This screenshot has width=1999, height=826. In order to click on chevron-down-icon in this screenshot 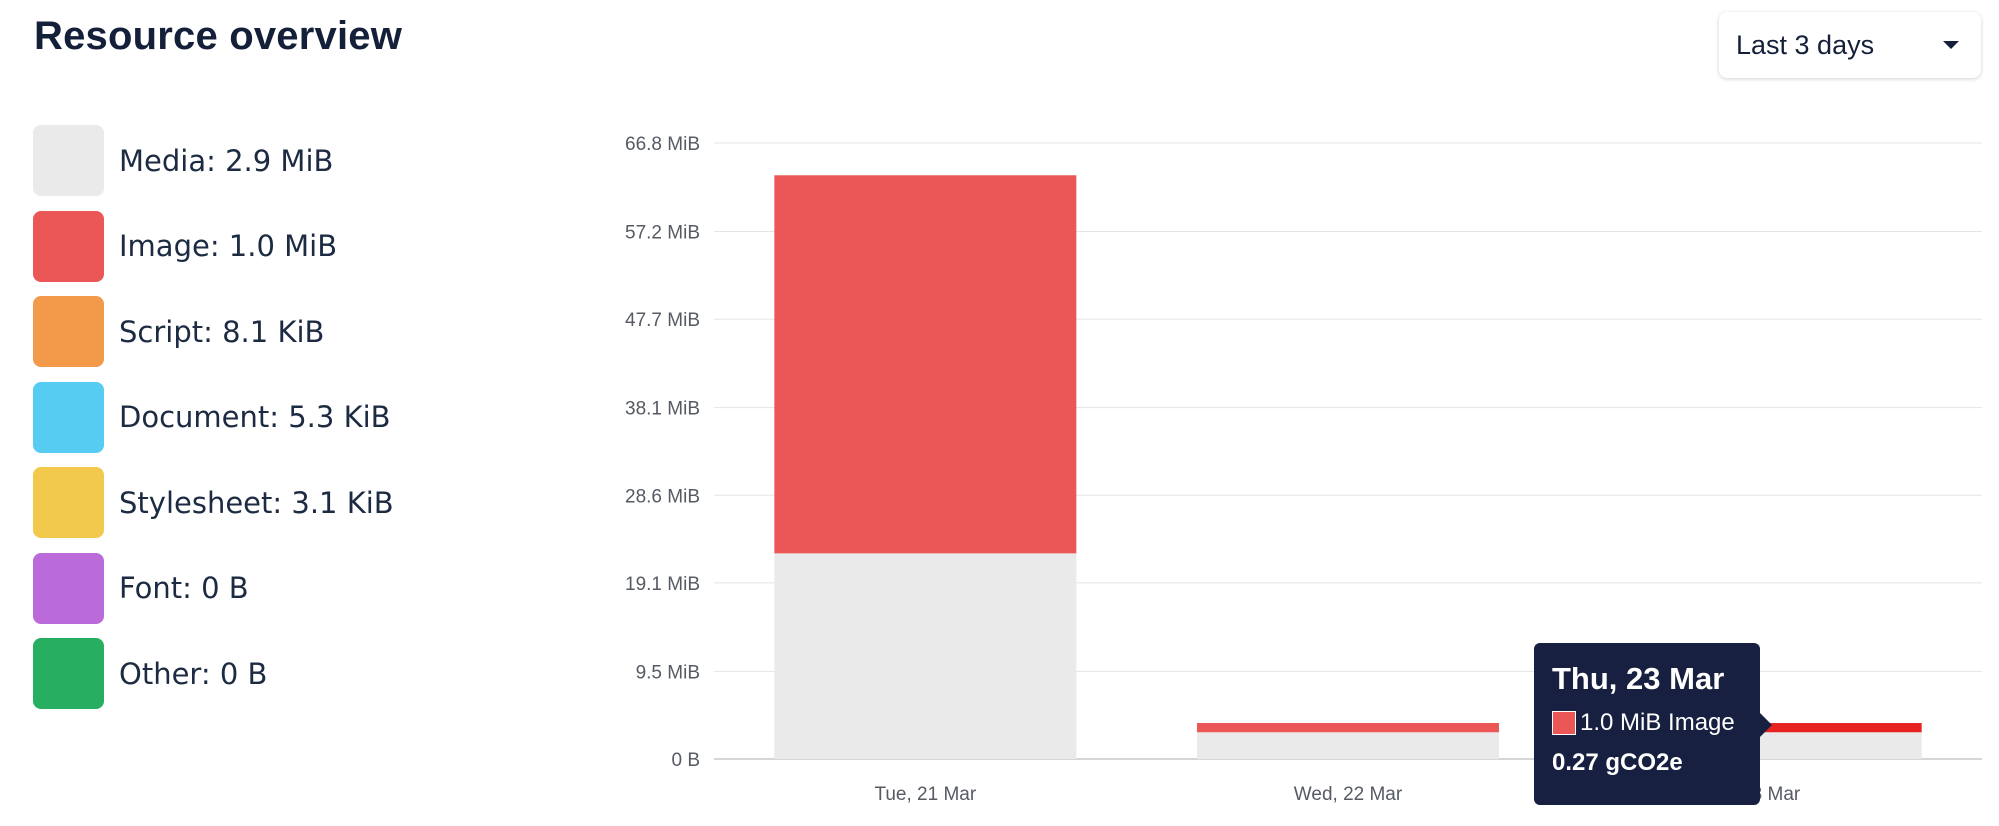, I will do `click(1951, 45)`.